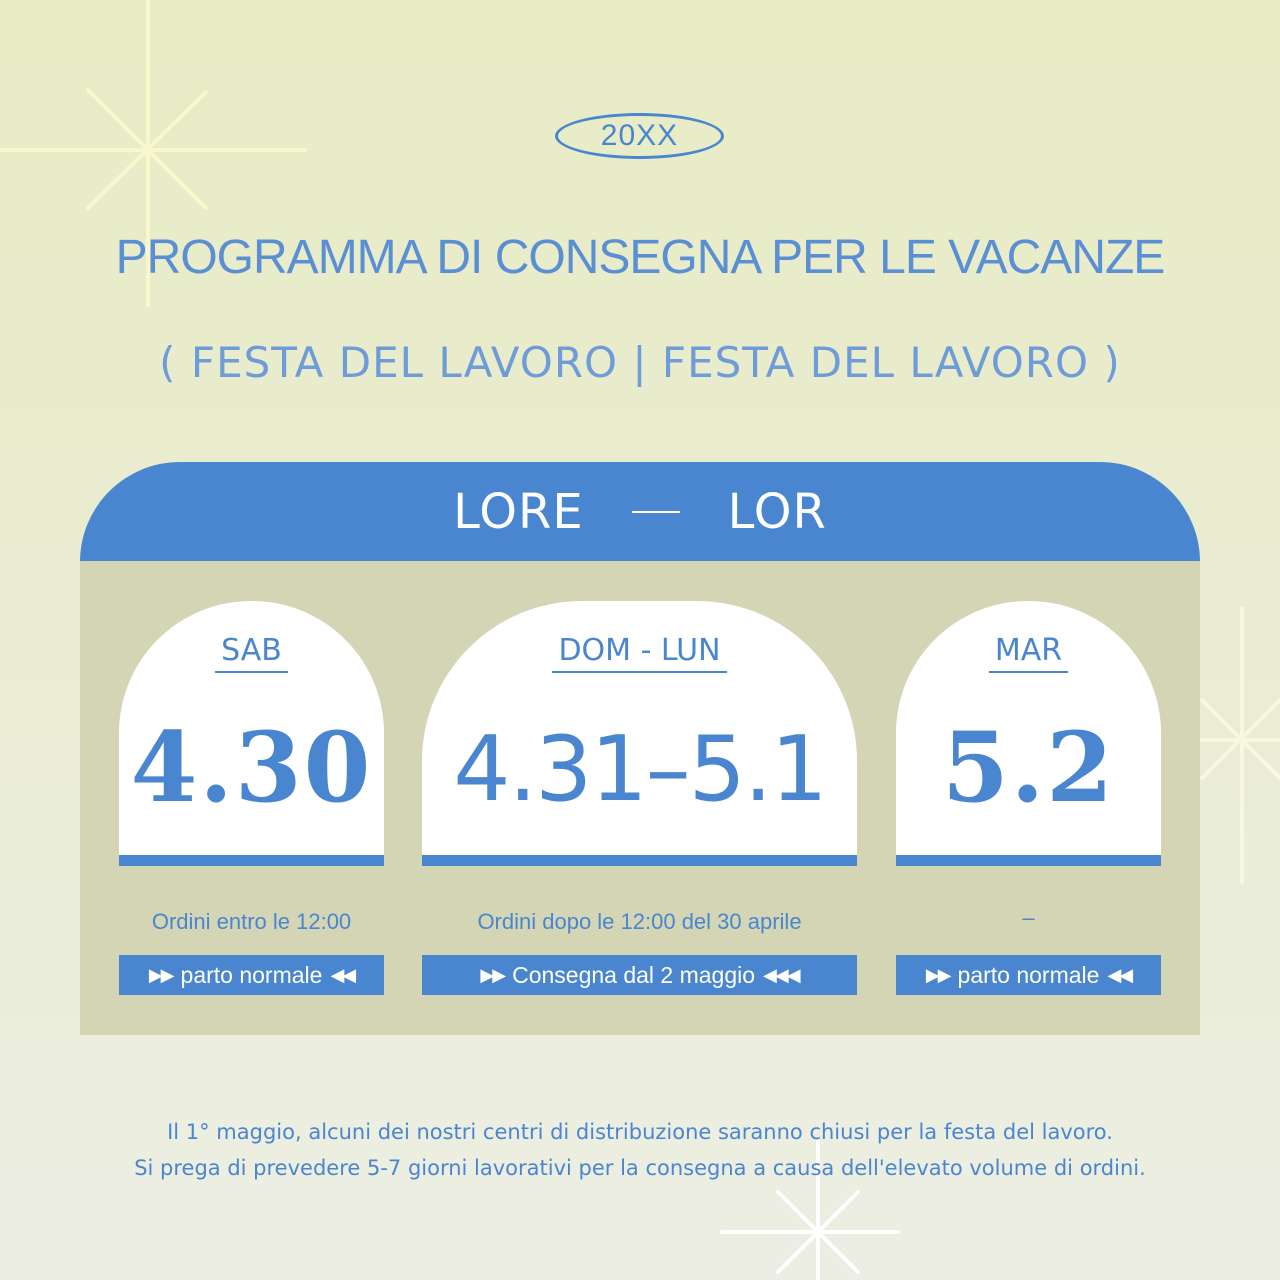 The height and width of the screenshot is (1280, 1280). I want to click on day-card-tue: MAR 5.2, so click(1028, 733).